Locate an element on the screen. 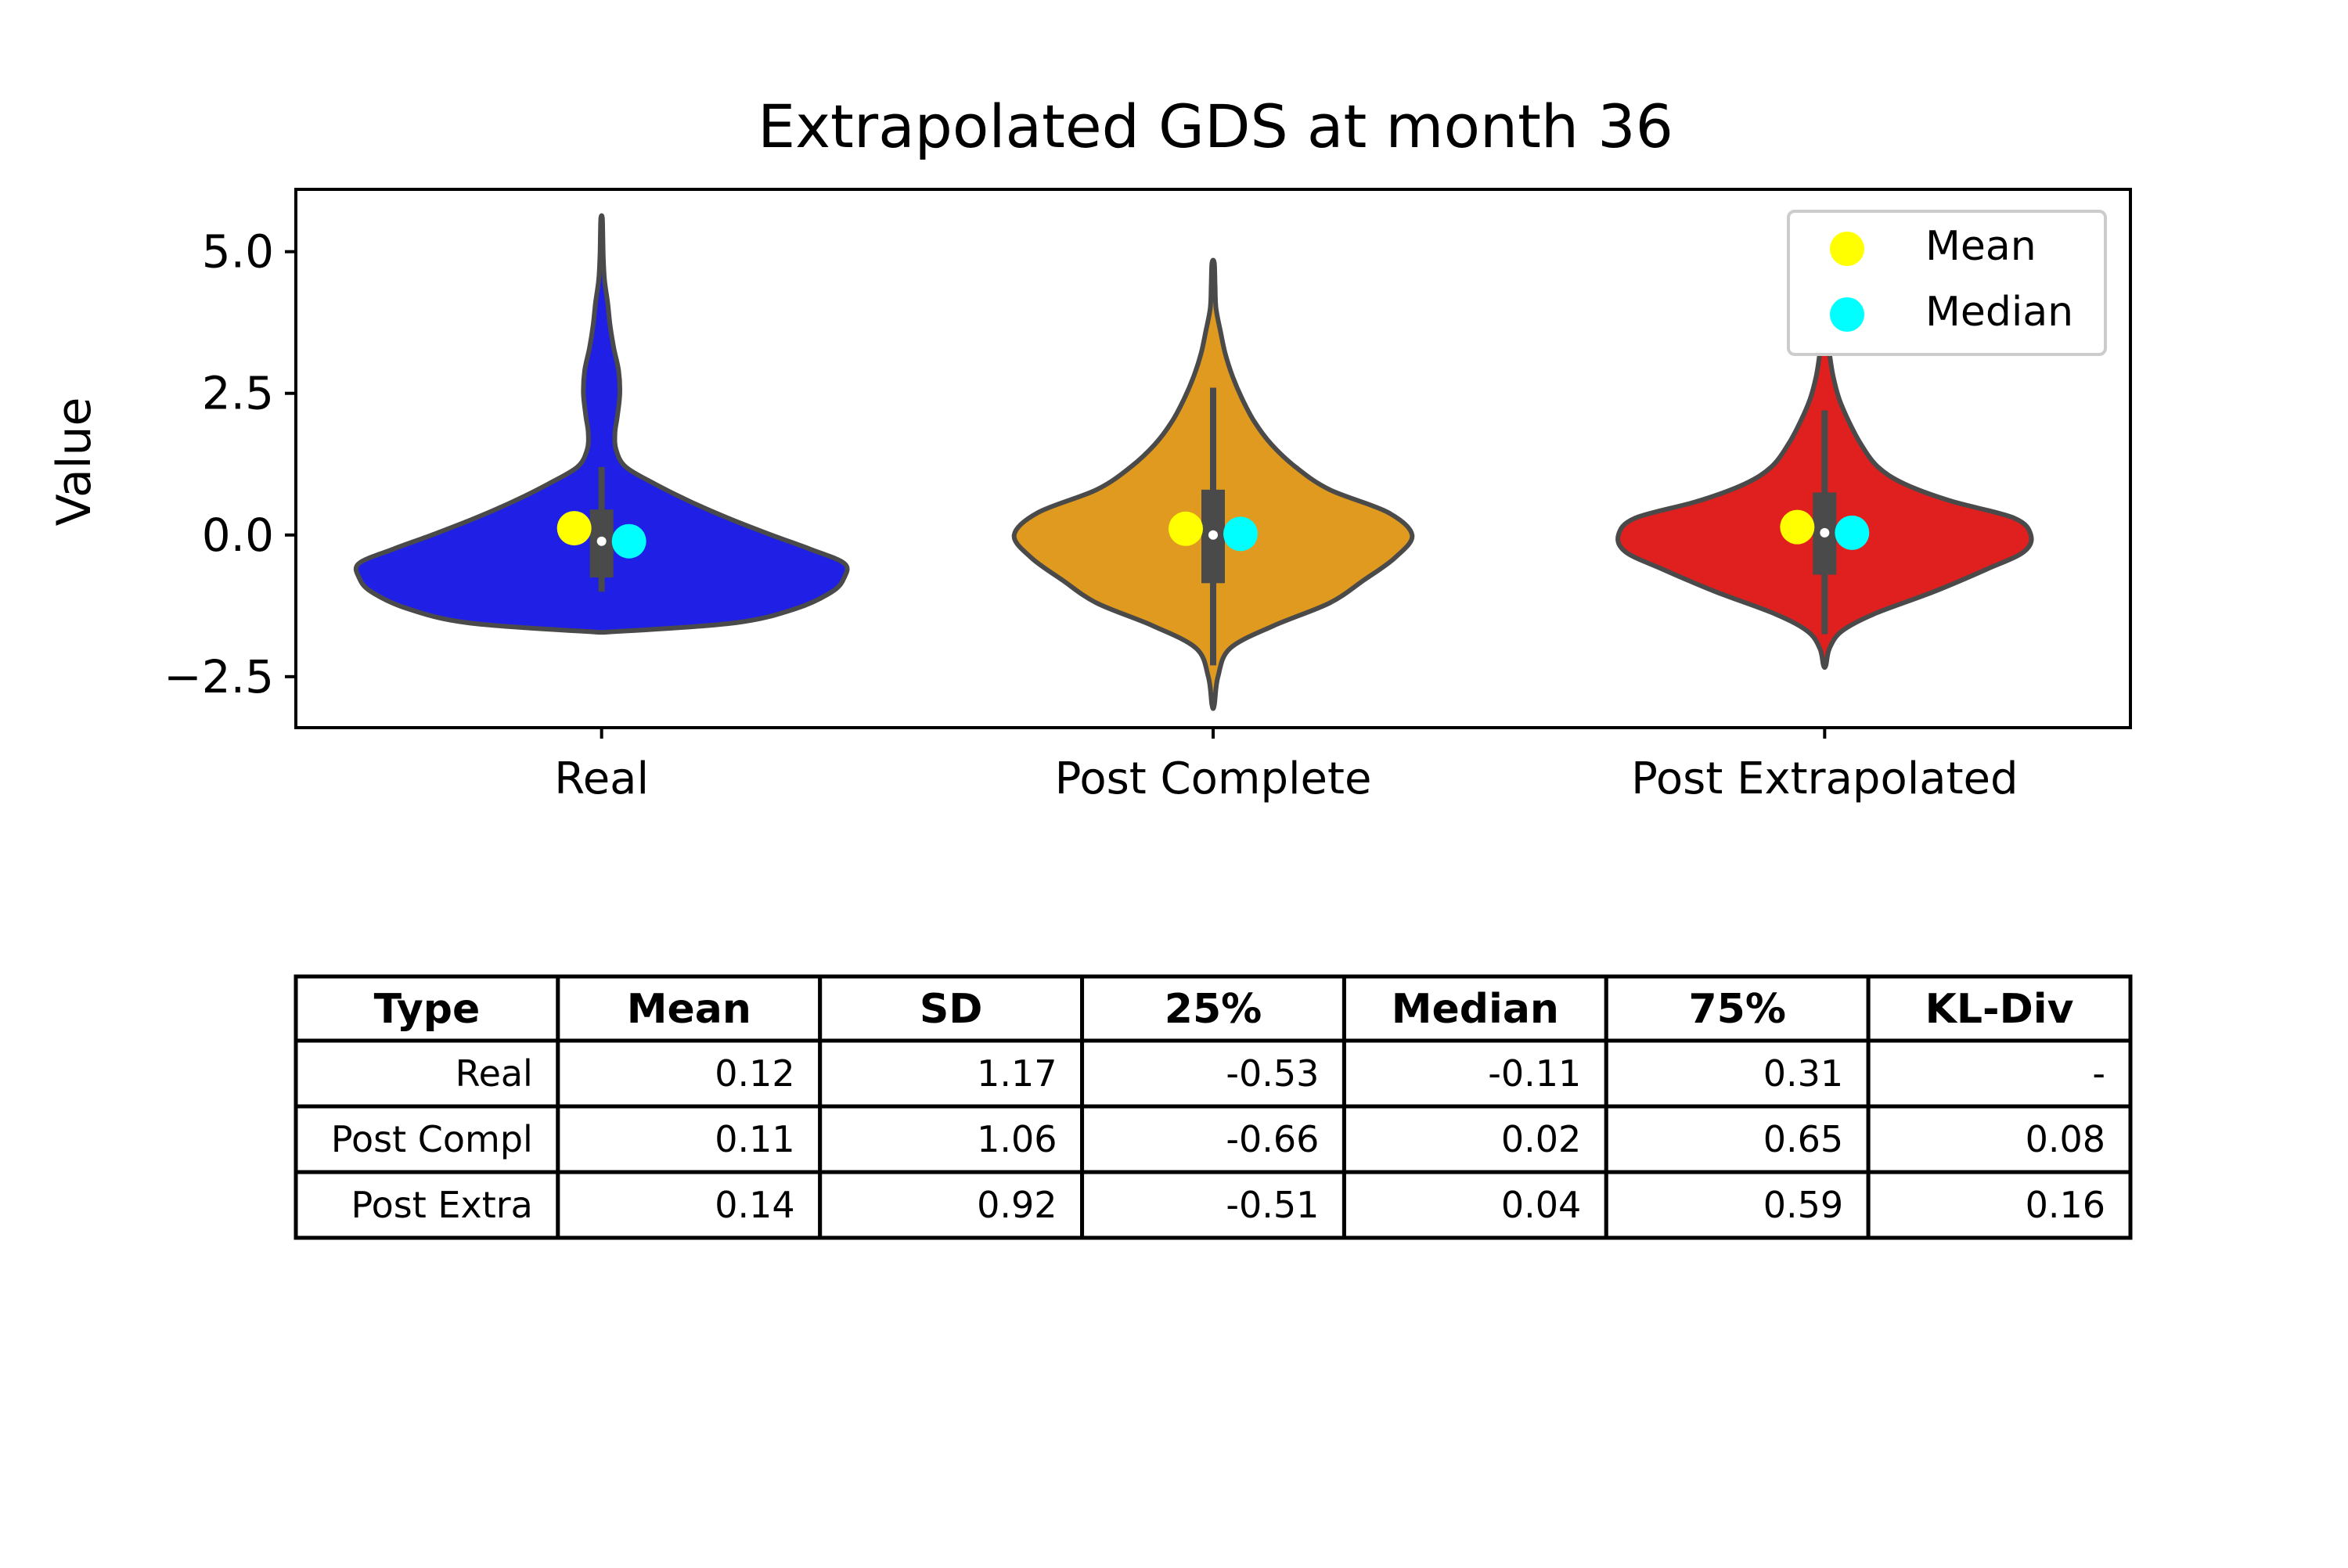 The image size is (2348, 1568). x-tick-label: Post Complete is located at coordinates (1213, 778).